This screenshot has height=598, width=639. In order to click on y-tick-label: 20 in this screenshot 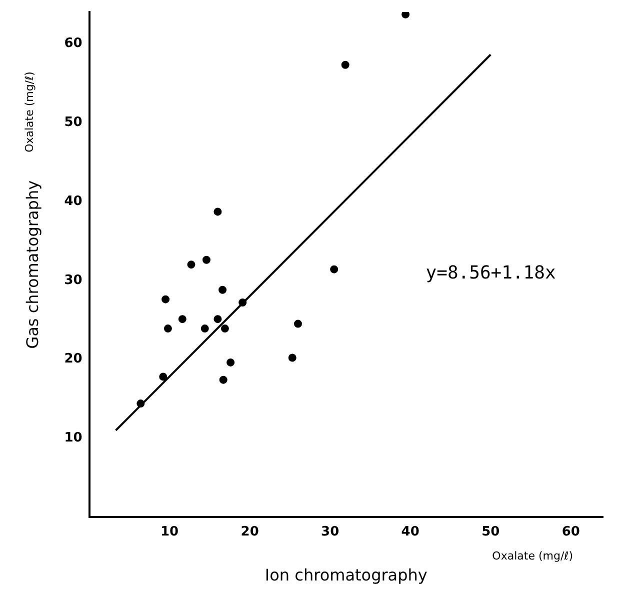, I will do `click(73, 359)`.